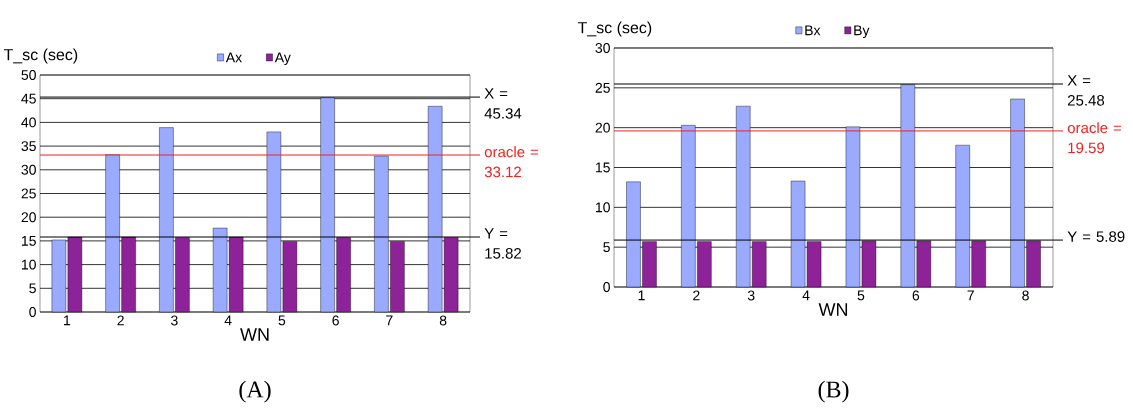 The width and height of the screenshot is (1133, 414). What do you see at coordinates (813, 30) in the screenshot?
I see `legend-label: Bx` at bounding box center [813, 30].